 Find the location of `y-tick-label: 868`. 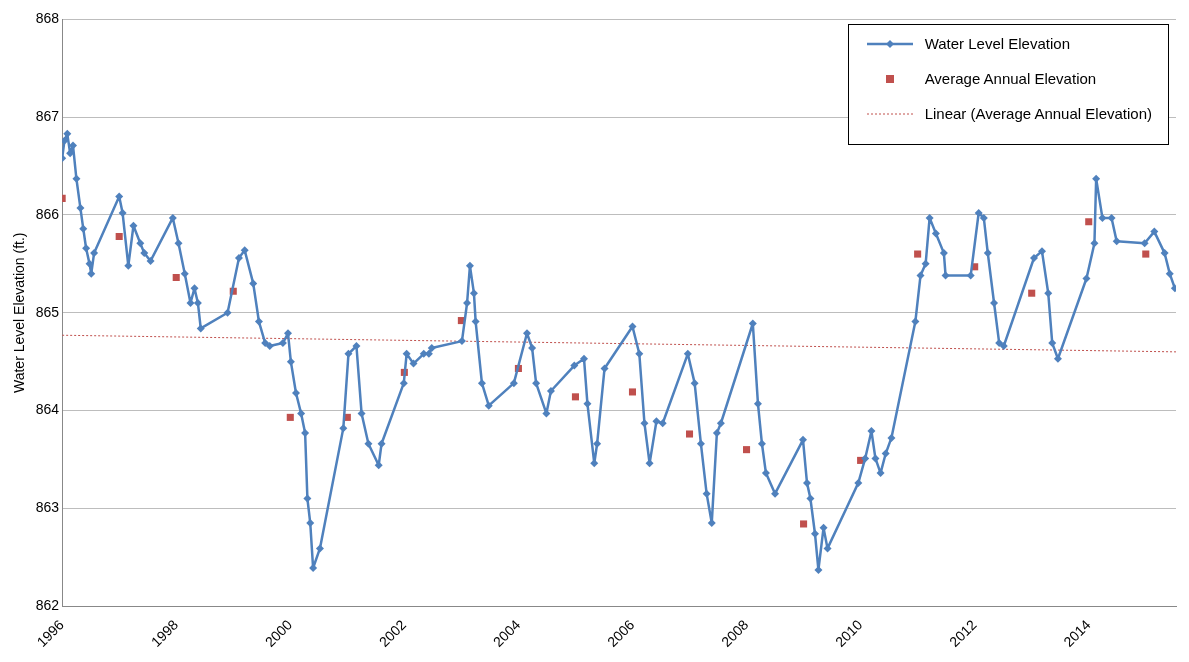

y-tick-label: 868 is located at coordinates (47, 18).